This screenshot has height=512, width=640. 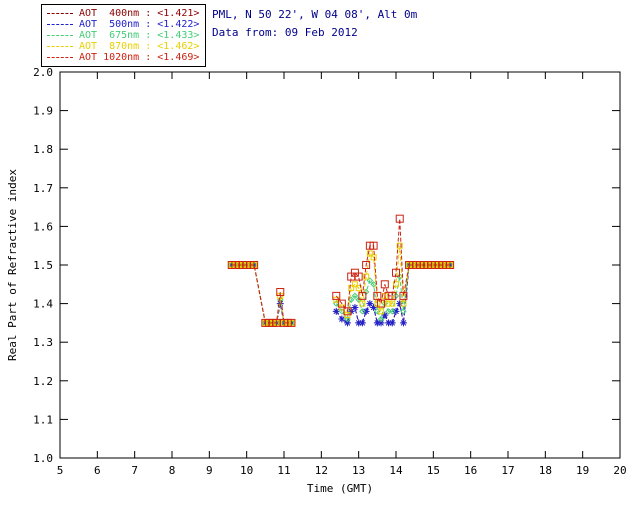 I want to click on svg-text: 1.4, so click(x=43, y=304).